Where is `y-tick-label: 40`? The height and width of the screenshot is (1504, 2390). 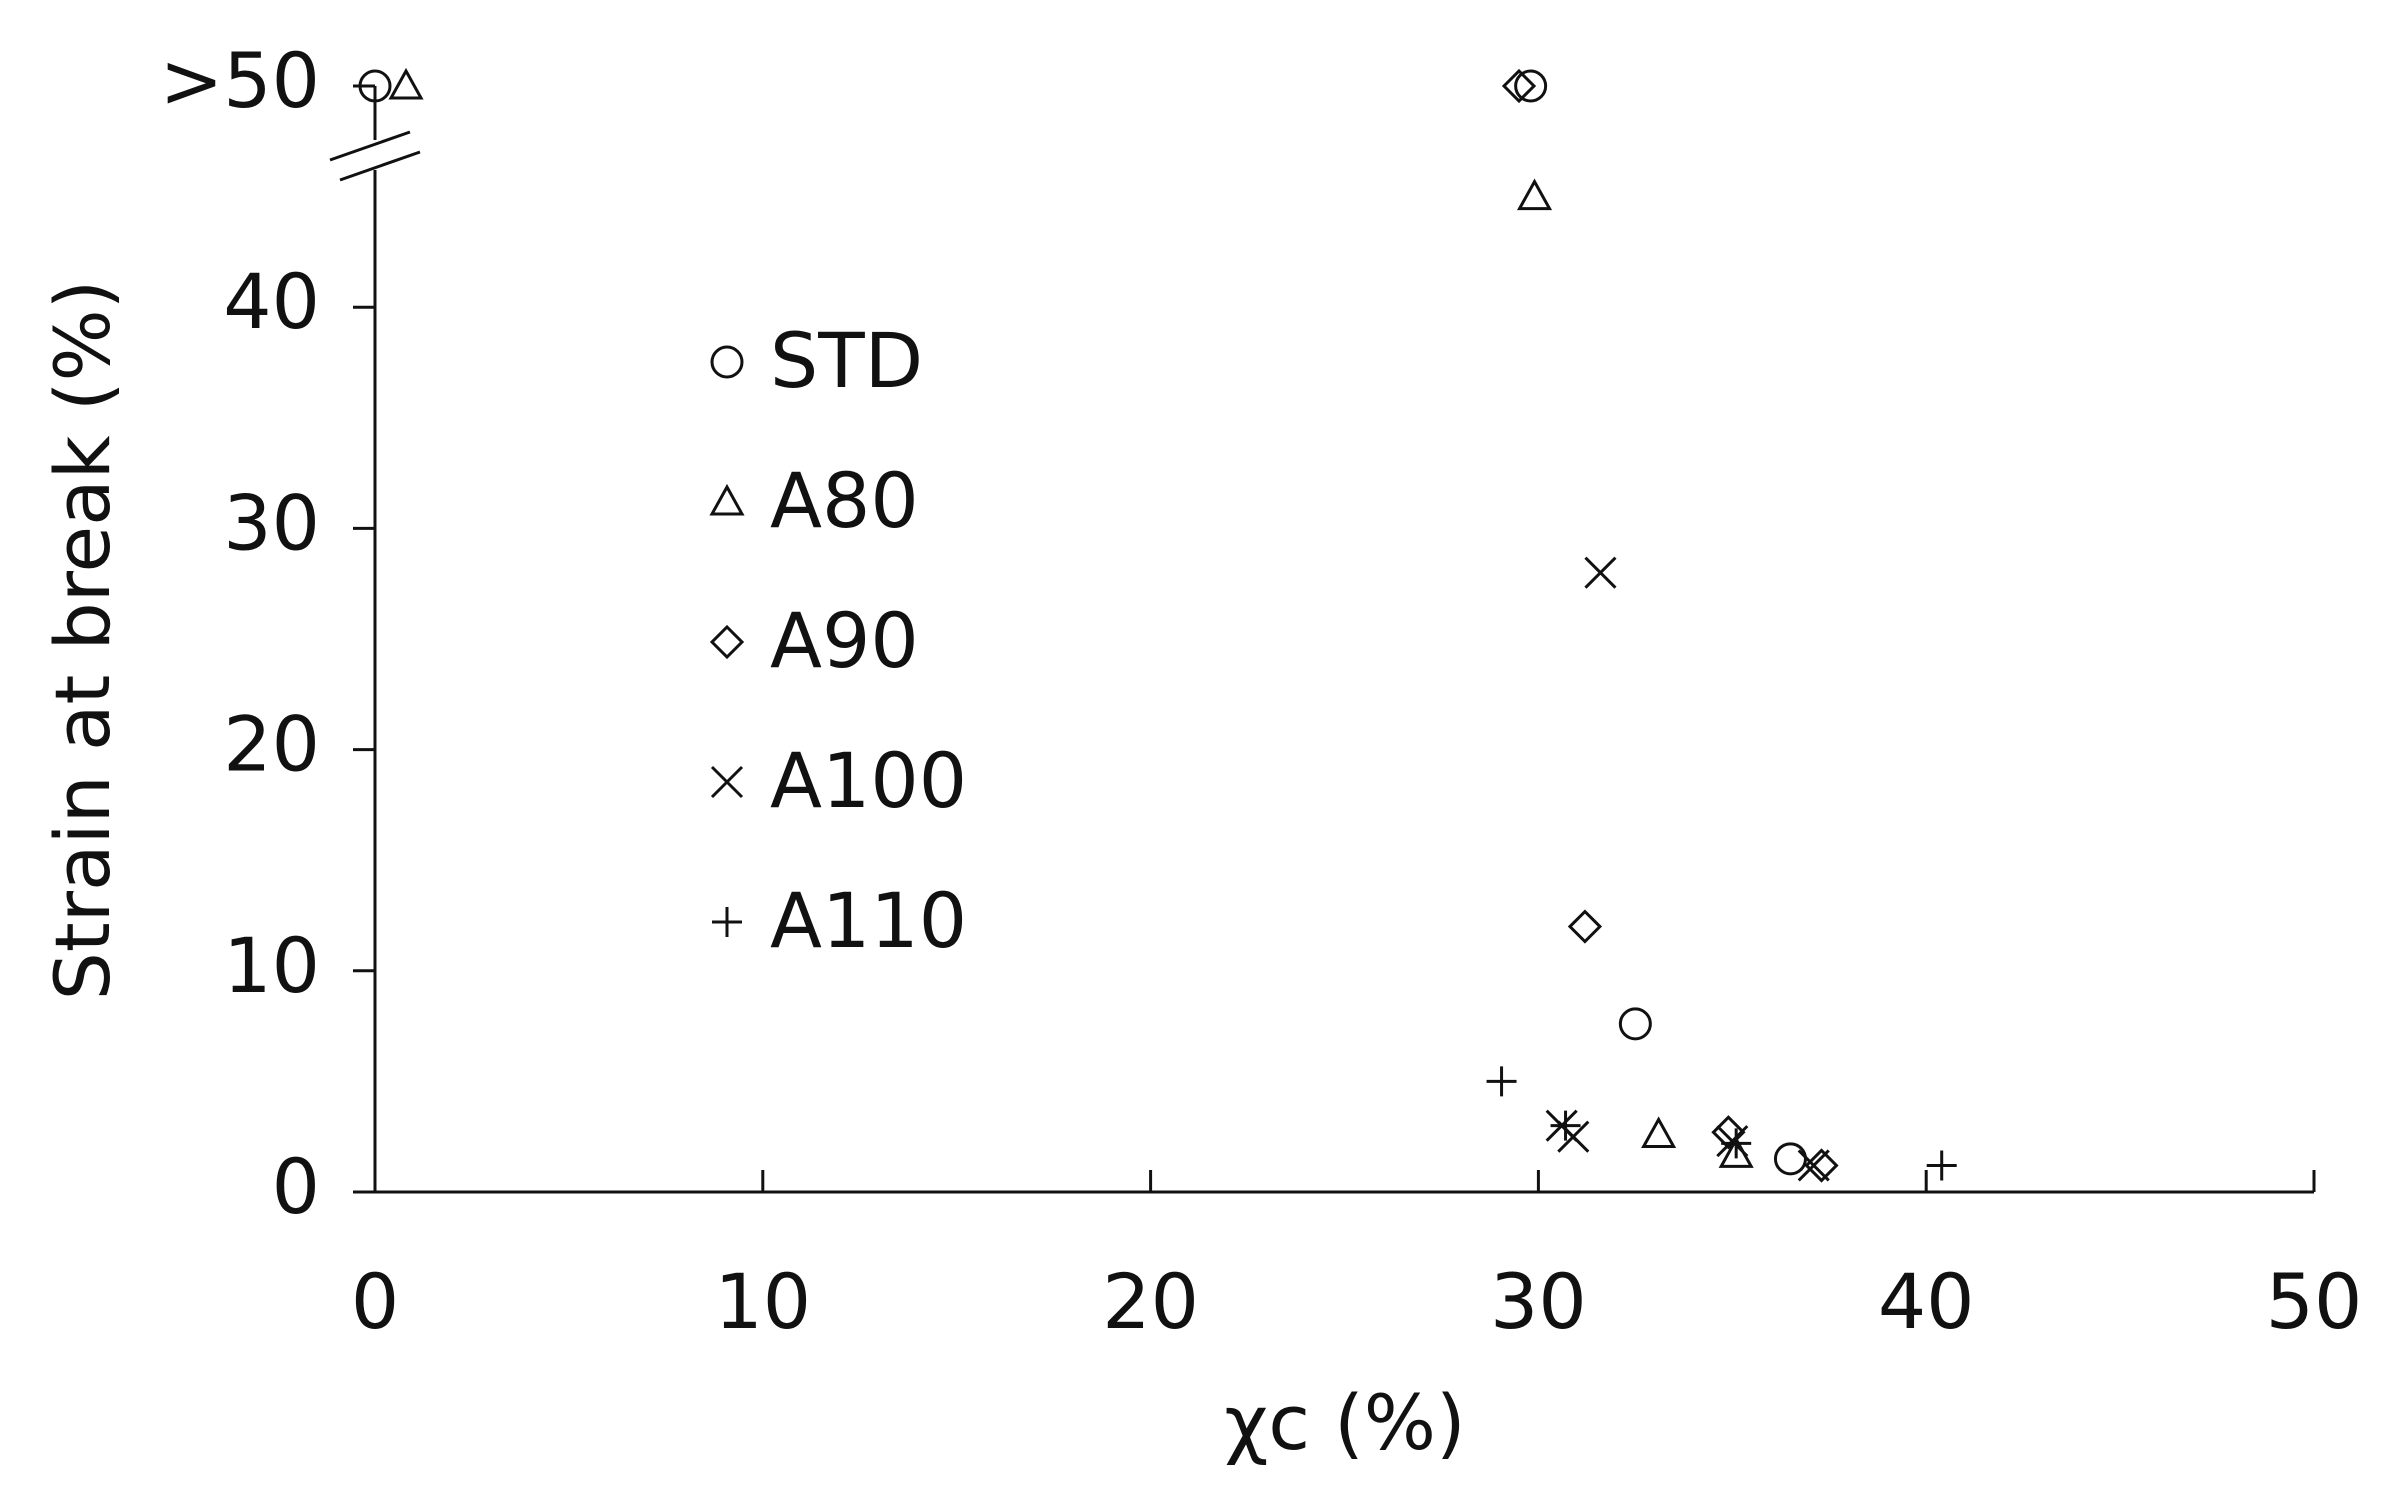
y-tick-label: 40 is located at coordinates (271, 301).